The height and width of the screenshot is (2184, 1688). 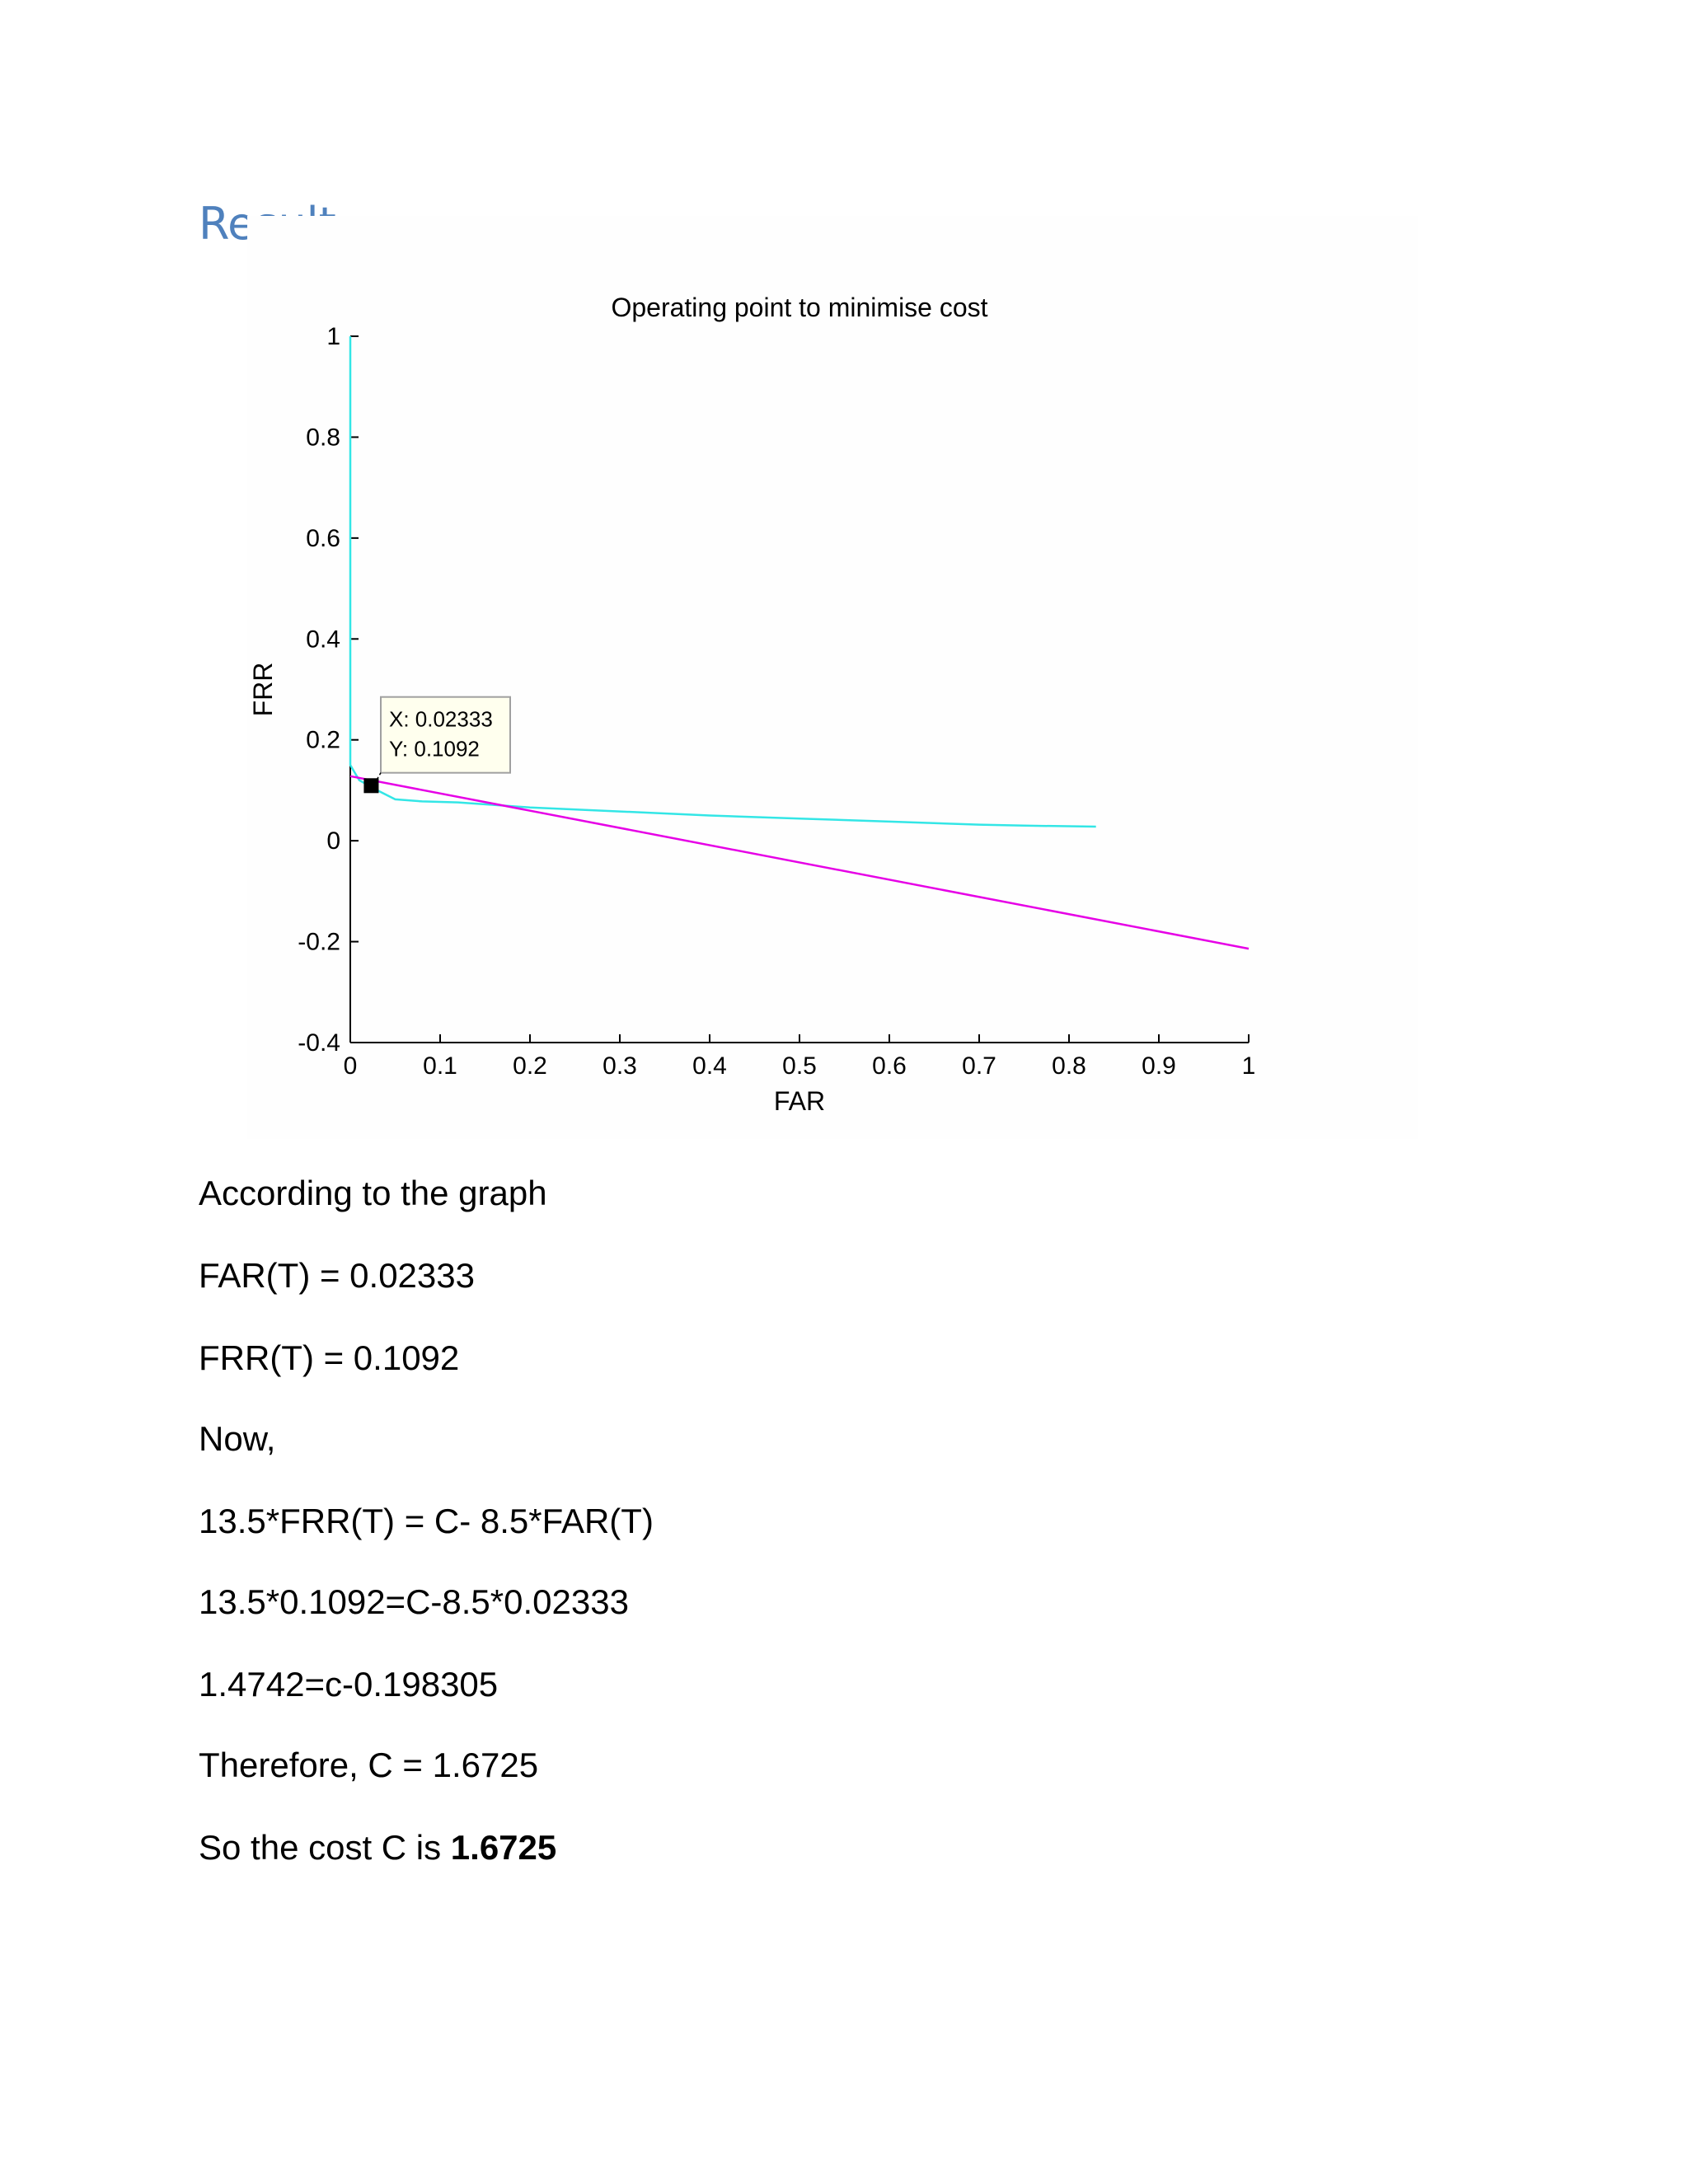 I want to click on cost-equation-line: 13.5*FRR(T) = C- 8.5*FAR(T), so click(x=427, y=1521).